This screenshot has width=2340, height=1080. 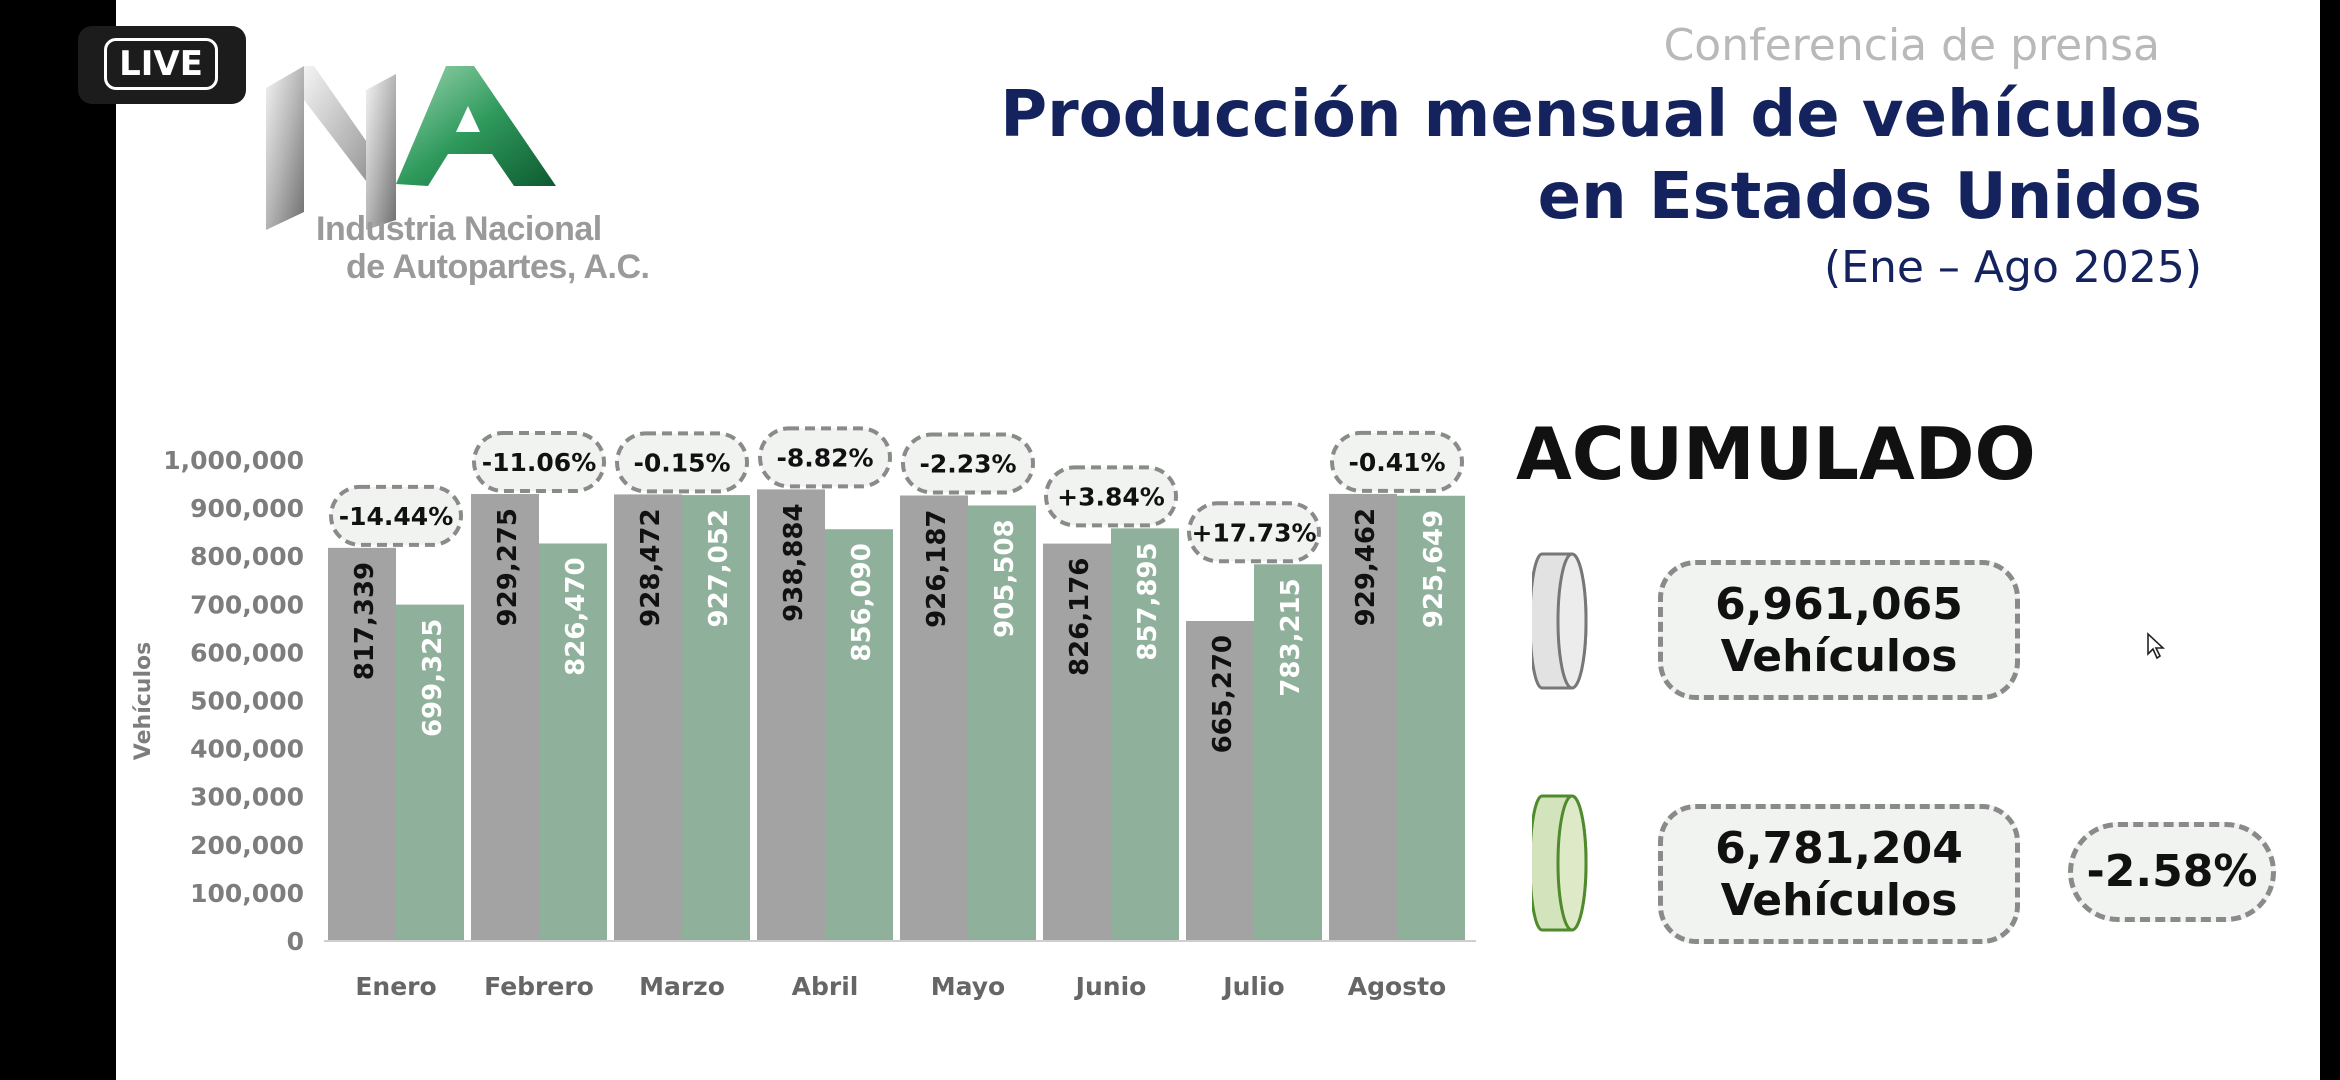 I want to click on total-change-badge: -2.58%, so click(x=2172, y=872).